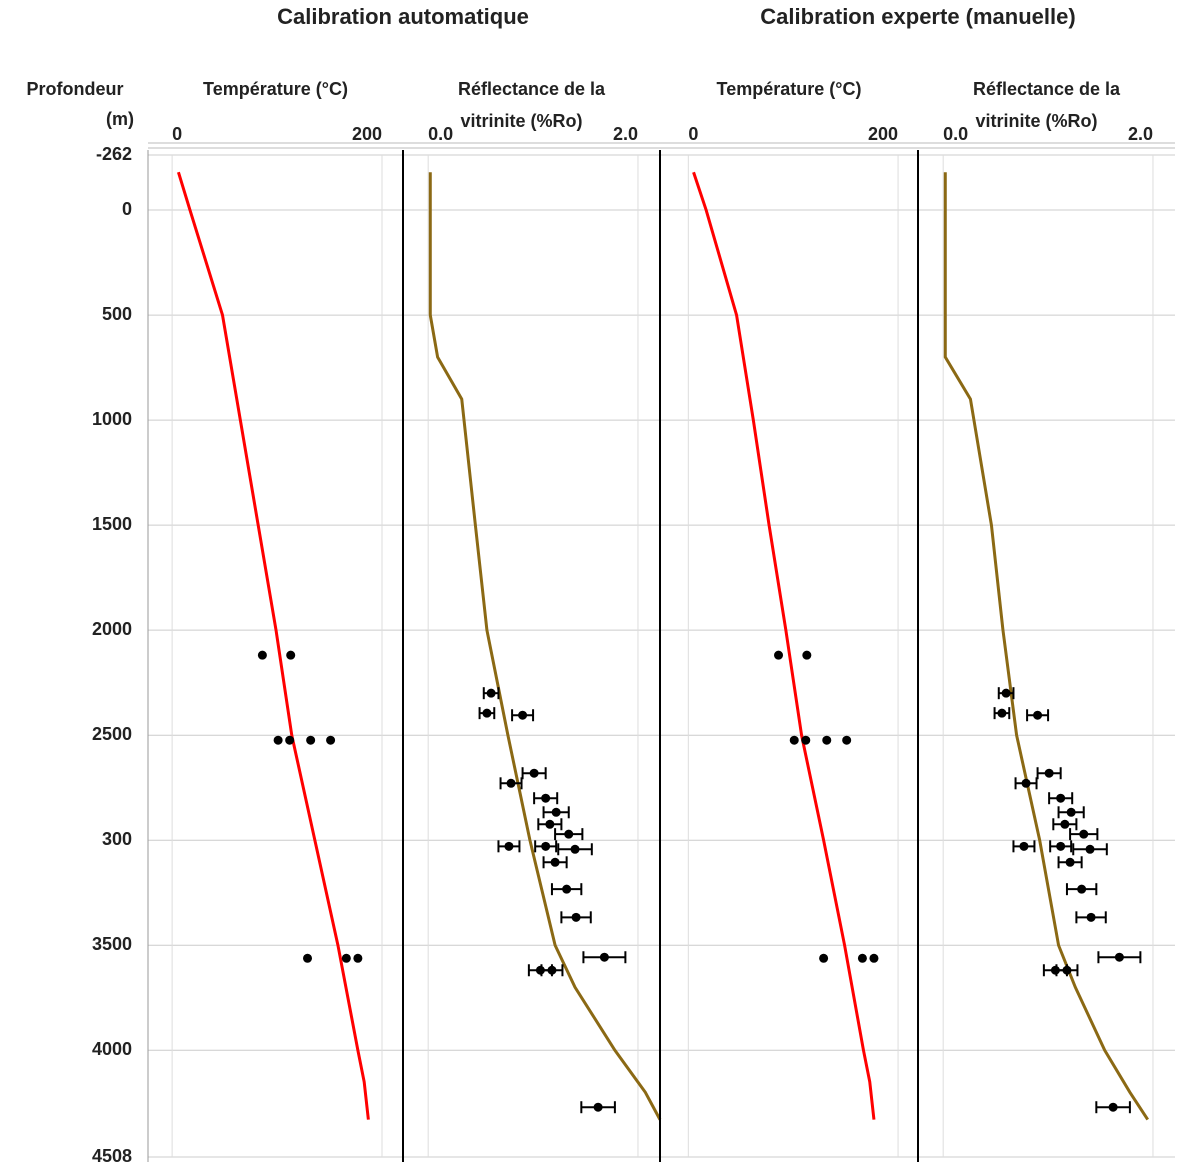 The height and width of the screenshot is (1167, 1179). I want to click on y-tick-label: 2000, so click(112, 629).